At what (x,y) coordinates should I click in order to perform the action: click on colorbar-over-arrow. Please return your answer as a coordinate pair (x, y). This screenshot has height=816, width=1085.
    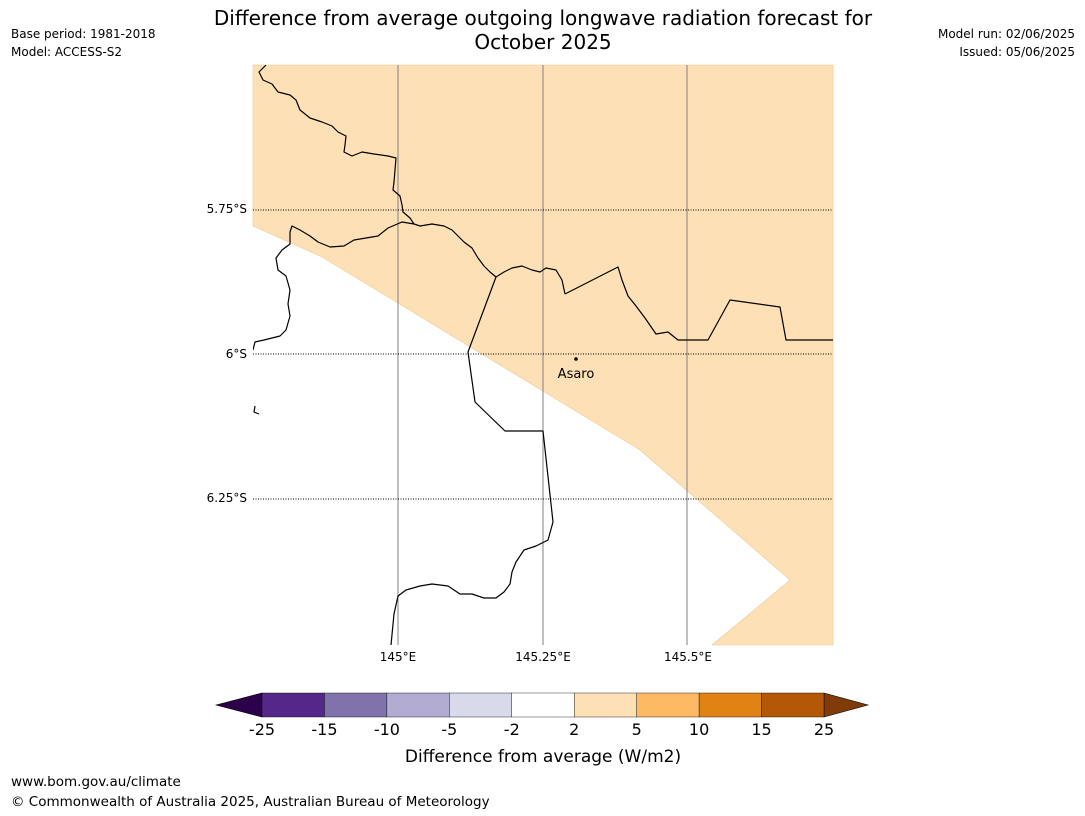
    Looking at the image, I should click on (846, 705).